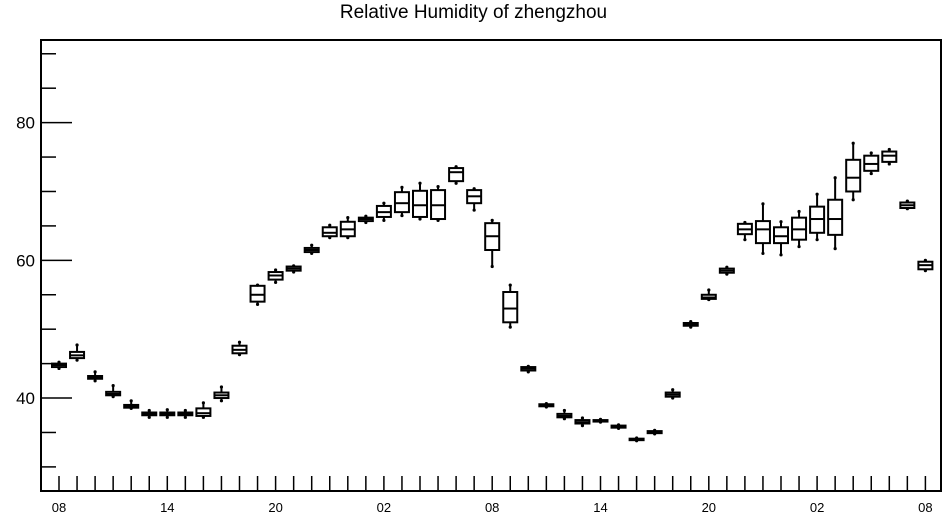 This screenshot has height=525, width=947. I want to click on chart-title: Relative Humidity of zhengzhou, so click(473, 12).